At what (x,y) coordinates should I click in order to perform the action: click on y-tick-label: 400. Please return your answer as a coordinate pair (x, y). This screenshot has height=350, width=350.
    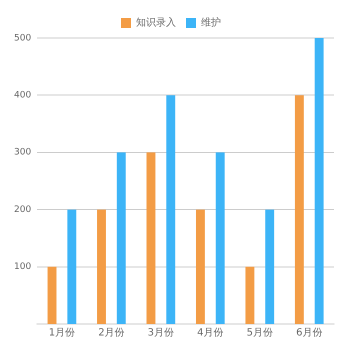
    Looking at the image, I should click on (23, 95).